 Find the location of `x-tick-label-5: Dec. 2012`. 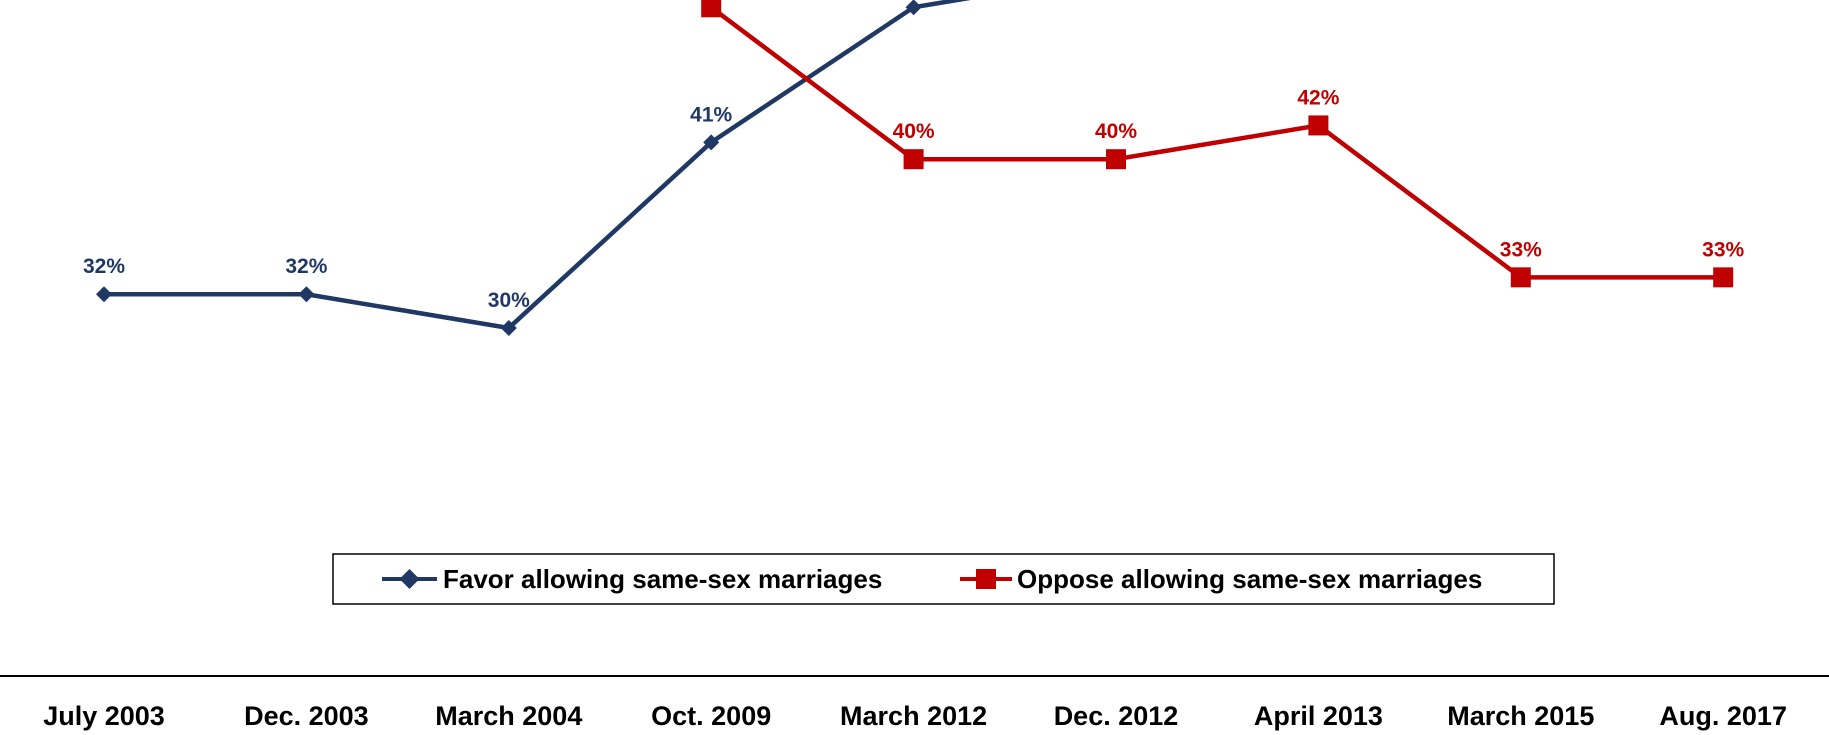

x-tick-label-5: Dec. 2012 is located at coordinates (1116, 716).